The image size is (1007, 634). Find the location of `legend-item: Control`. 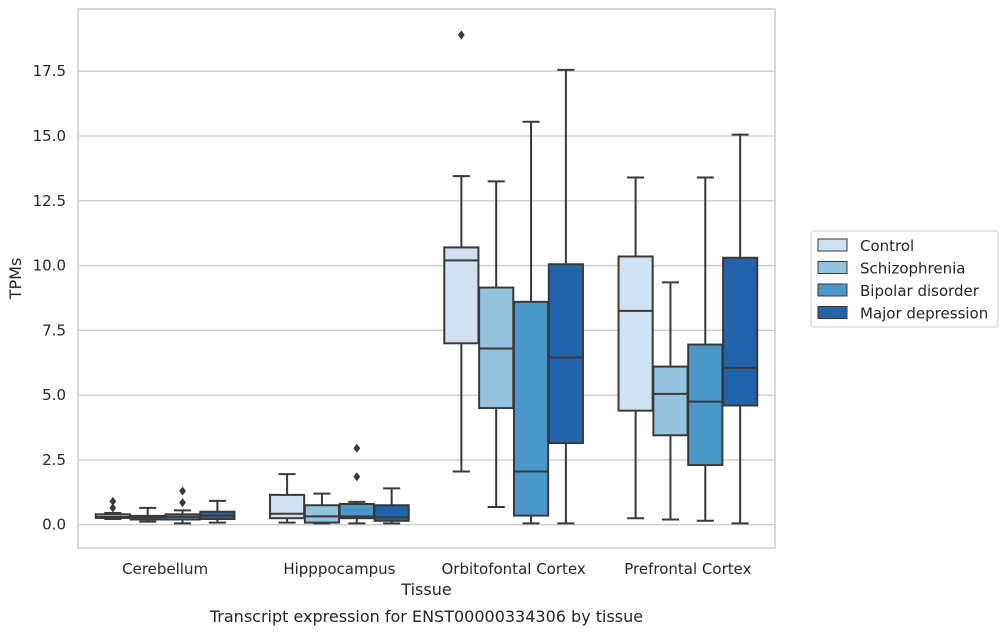

legend-item: Control is located at coordinates (865, 246).